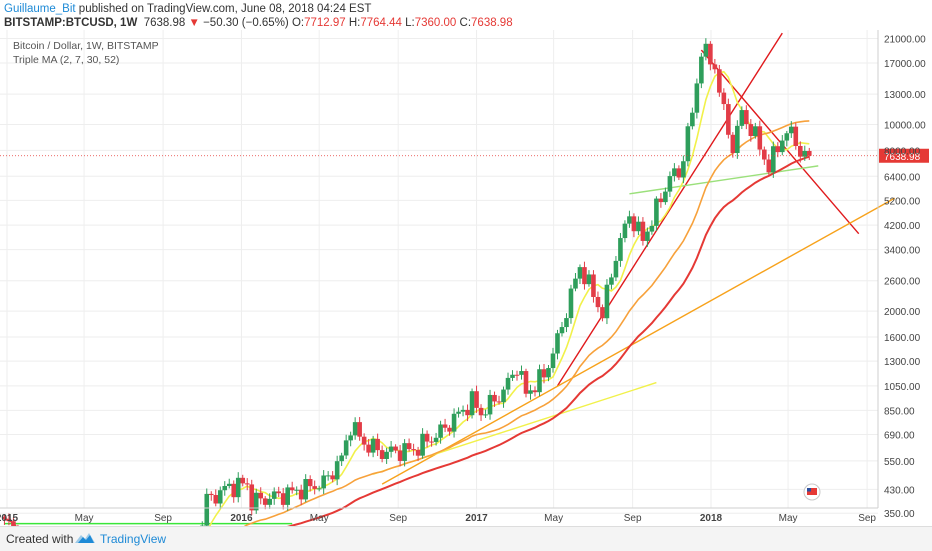 The height and width of the screenshot is (551, 932). What do you see at coordinates (466, 538) in the screenshot?
I see `footer-bar: Created with TradingView` at bounding box center [466, 538].